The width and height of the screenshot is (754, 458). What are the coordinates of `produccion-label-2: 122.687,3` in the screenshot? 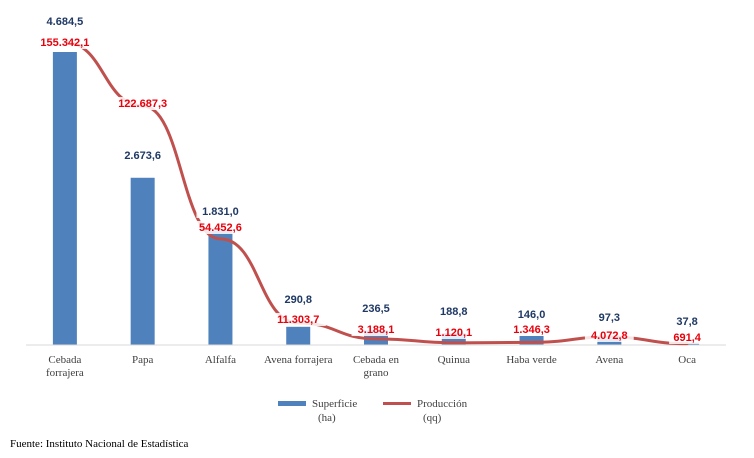 It's located at (142, 104).